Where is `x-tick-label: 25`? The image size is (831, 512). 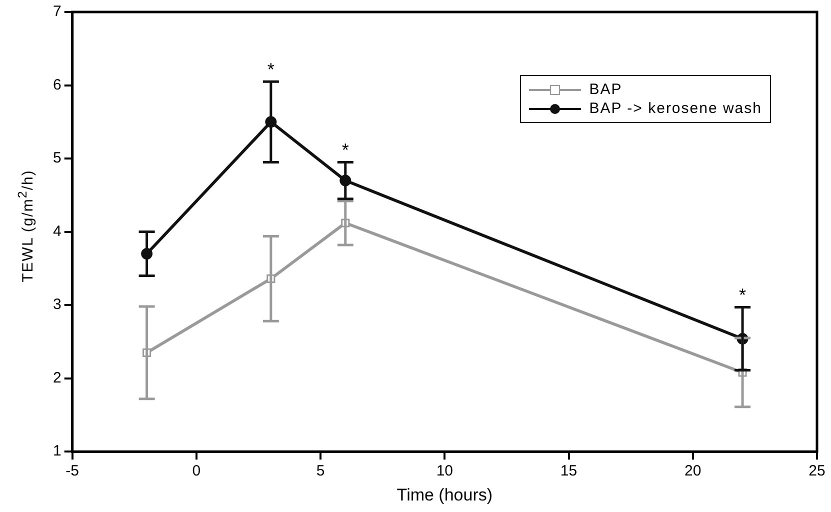
x-tick-label: 25 is located at coordinates (817, 471).